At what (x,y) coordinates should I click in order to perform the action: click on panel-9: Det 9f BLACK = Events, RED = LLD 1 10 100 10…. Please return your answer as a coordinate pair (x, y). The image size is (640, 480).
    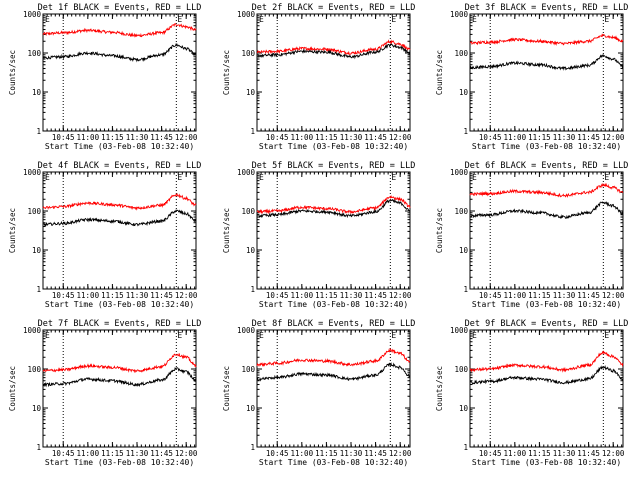
    Looking at the image, I should click on (531, 393).